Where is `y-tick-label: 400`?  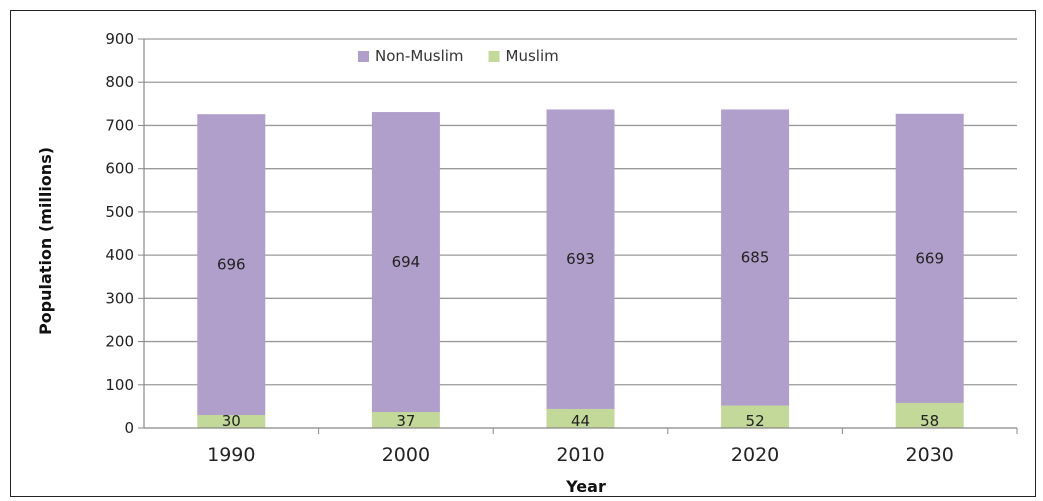
y-tick-label: 400 is located at coordinates (119, 255).